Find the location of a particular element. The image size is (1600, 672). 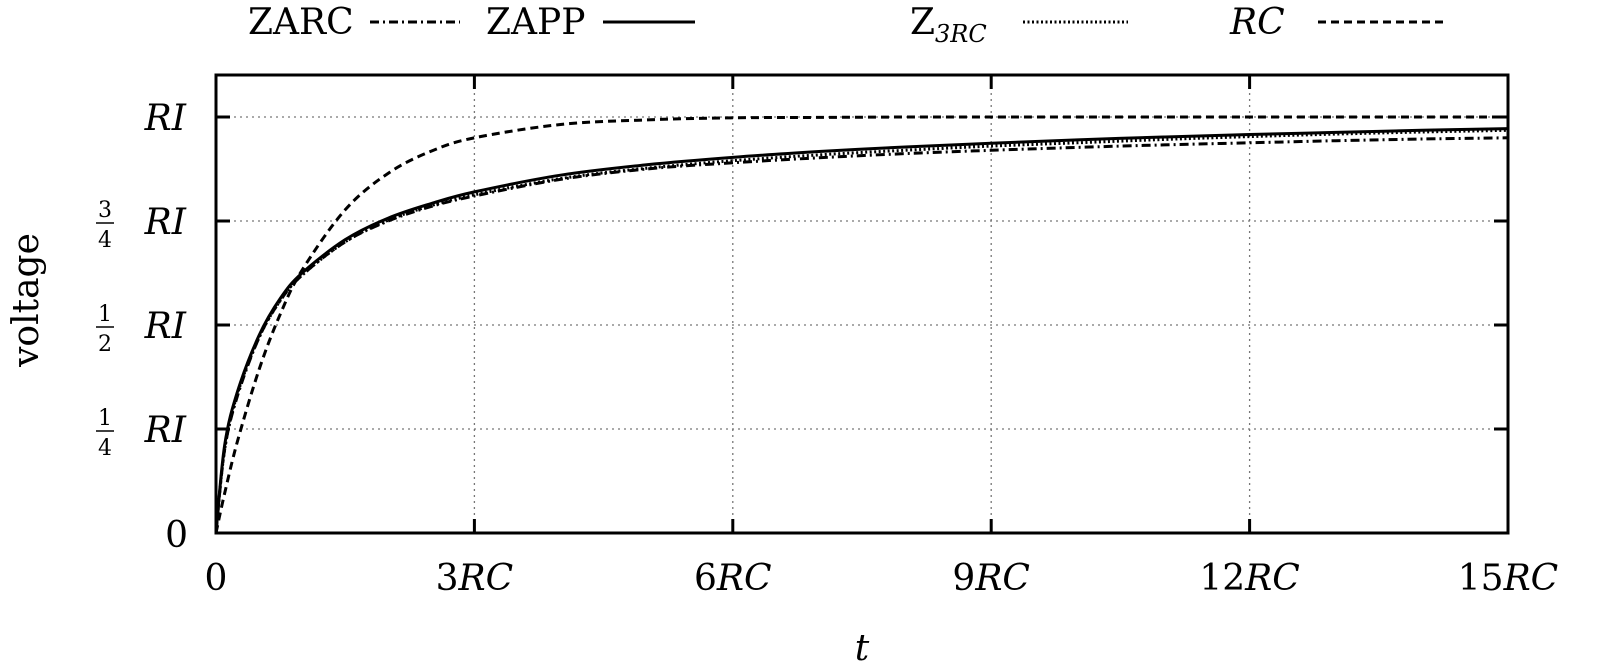

legend-item-zarc: ZARC is located at coordinates (354, 22).